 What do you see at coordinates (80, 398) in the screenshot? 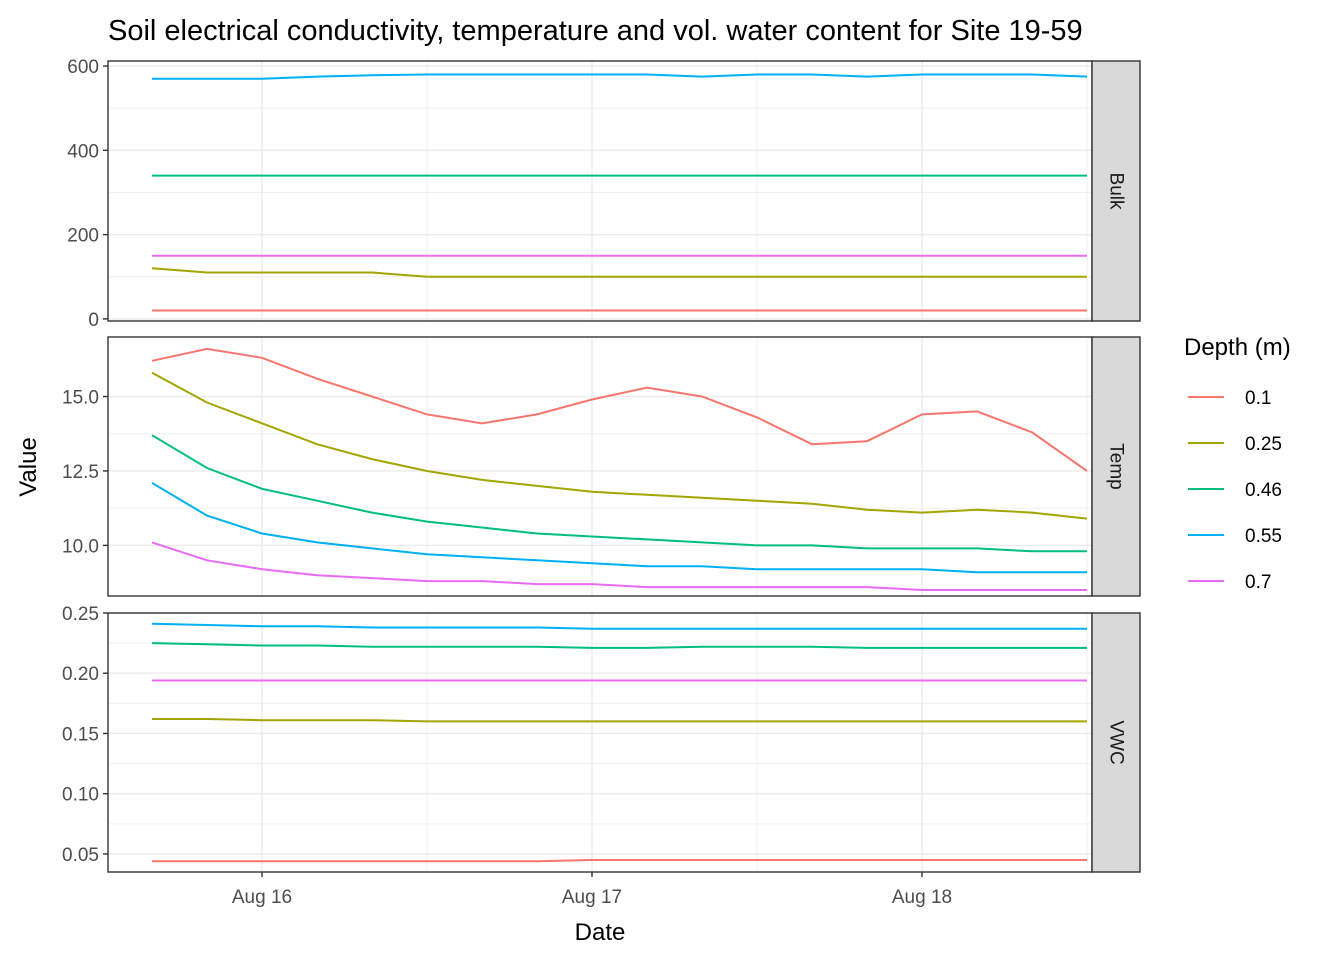
I see `y-tick-label: 15.0` at bounding box center [80, 398].